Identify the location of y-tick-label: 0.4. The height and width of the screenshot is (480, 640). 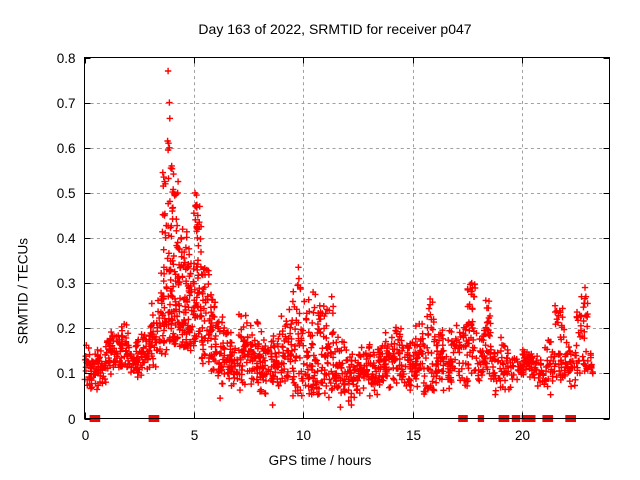
(66, 238).